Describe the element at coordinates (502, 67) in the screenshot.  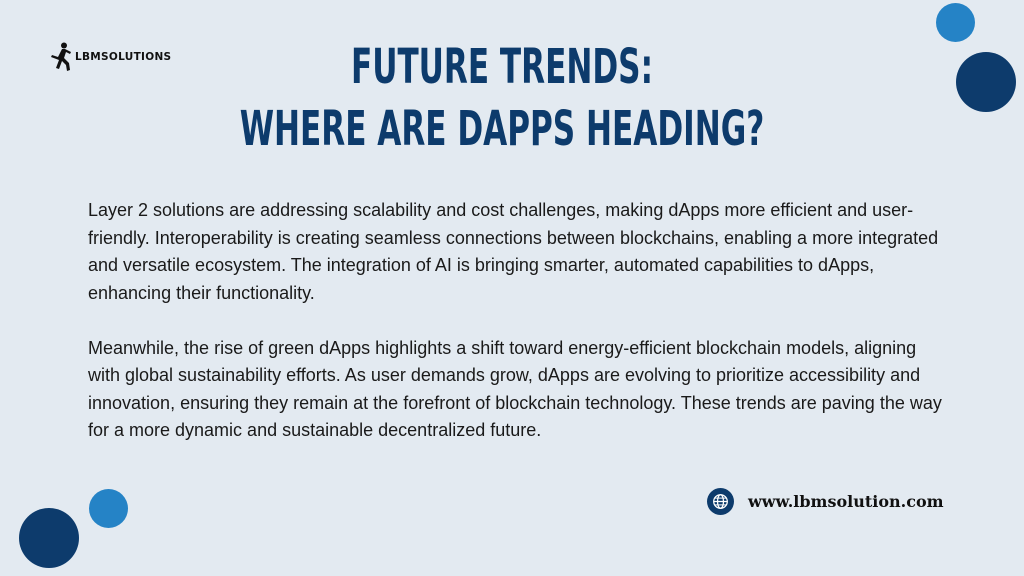
I see `title-line-1: FUTURE TRENDS:` at that location.